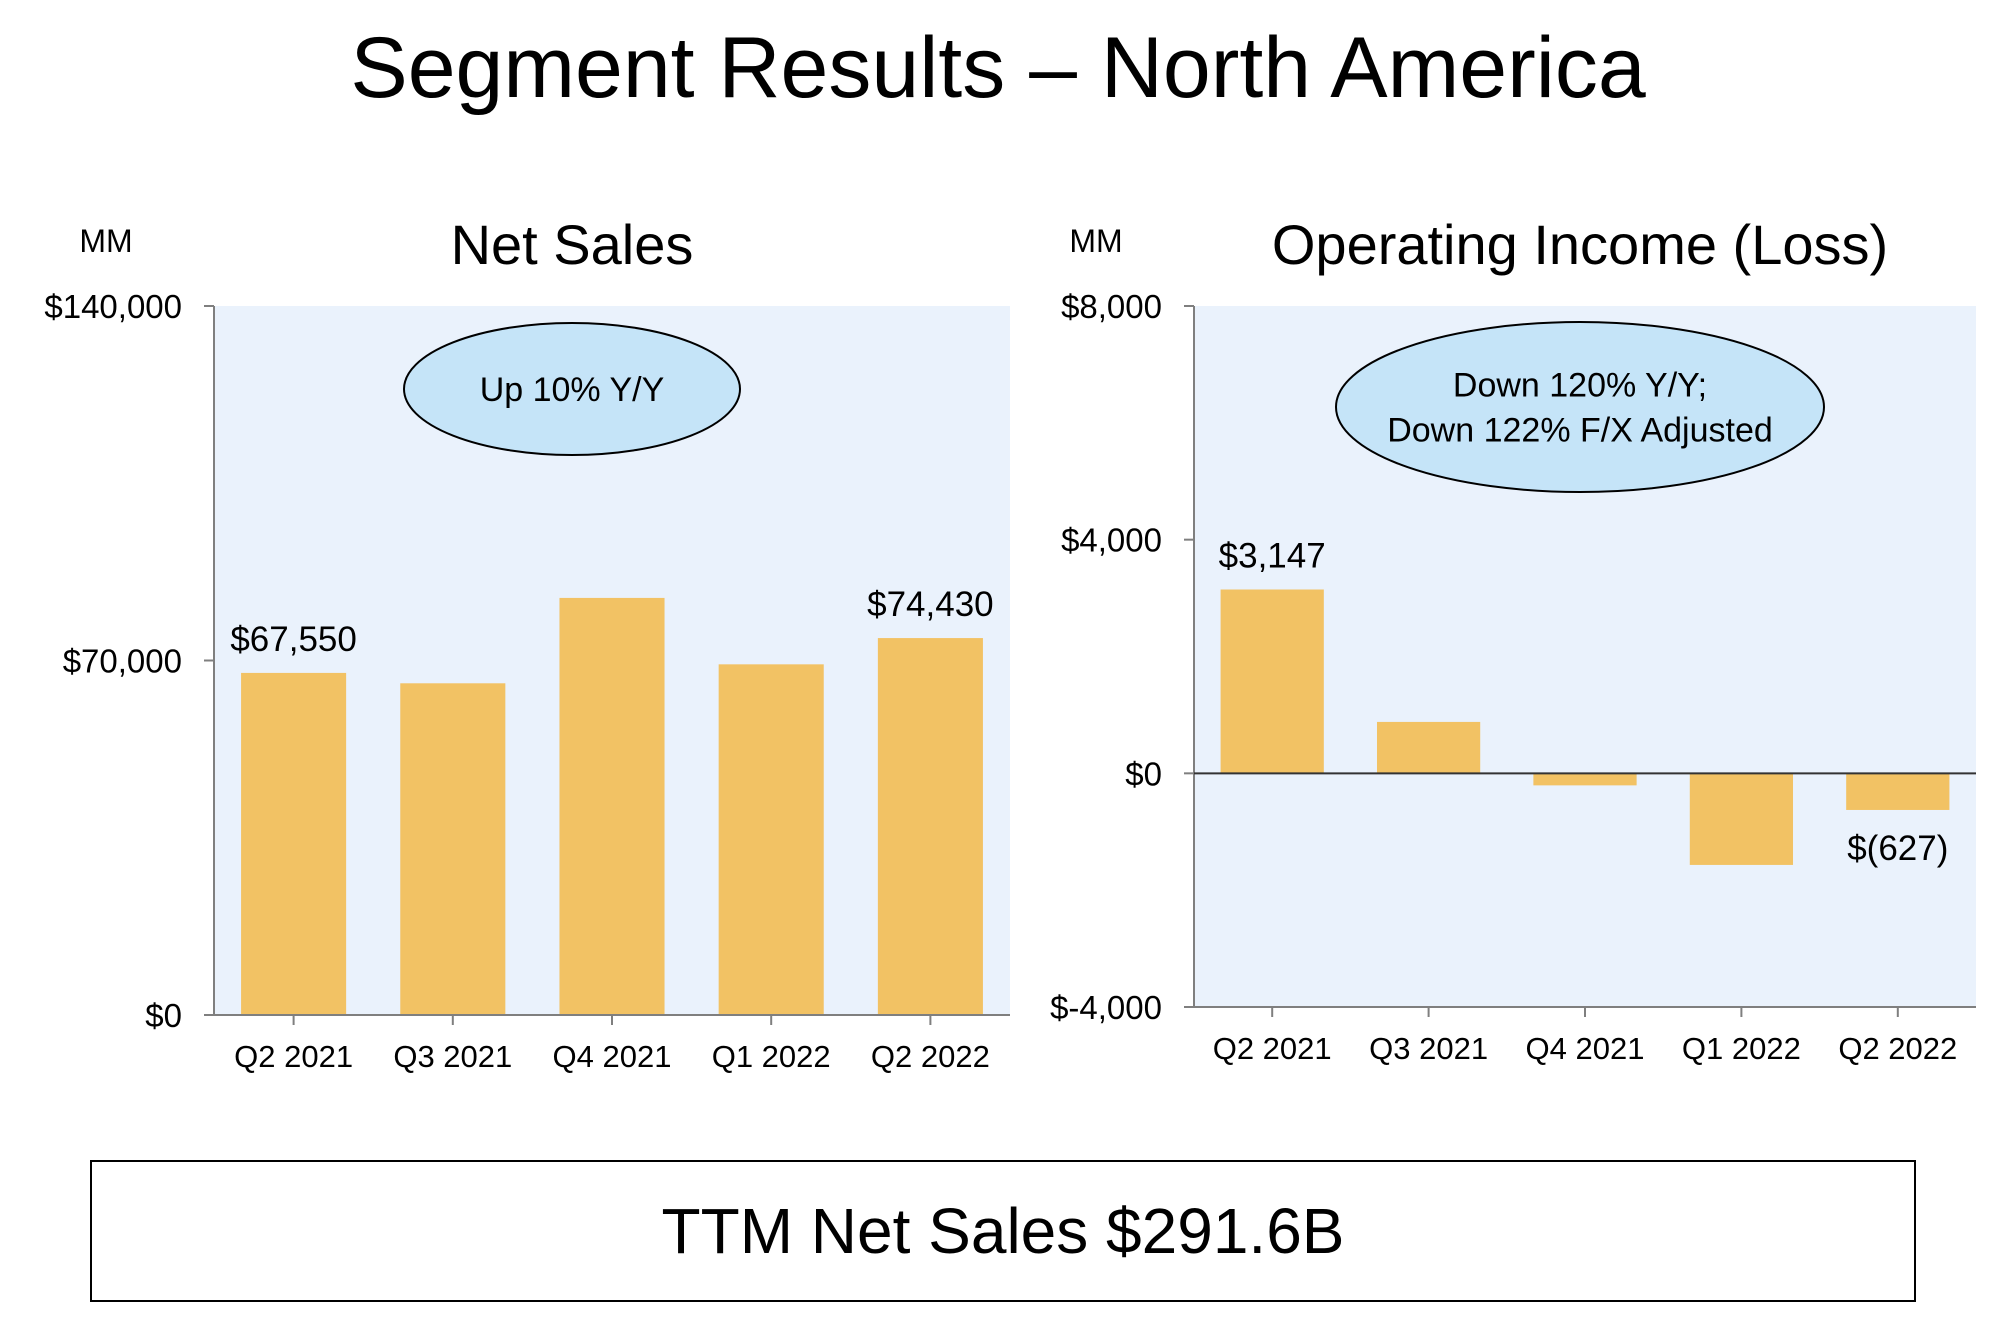 The height and width of the screenshot is (1326, 1996). I want to click on operating-income-y-tick-label: $4,000, so click(1111, 540).